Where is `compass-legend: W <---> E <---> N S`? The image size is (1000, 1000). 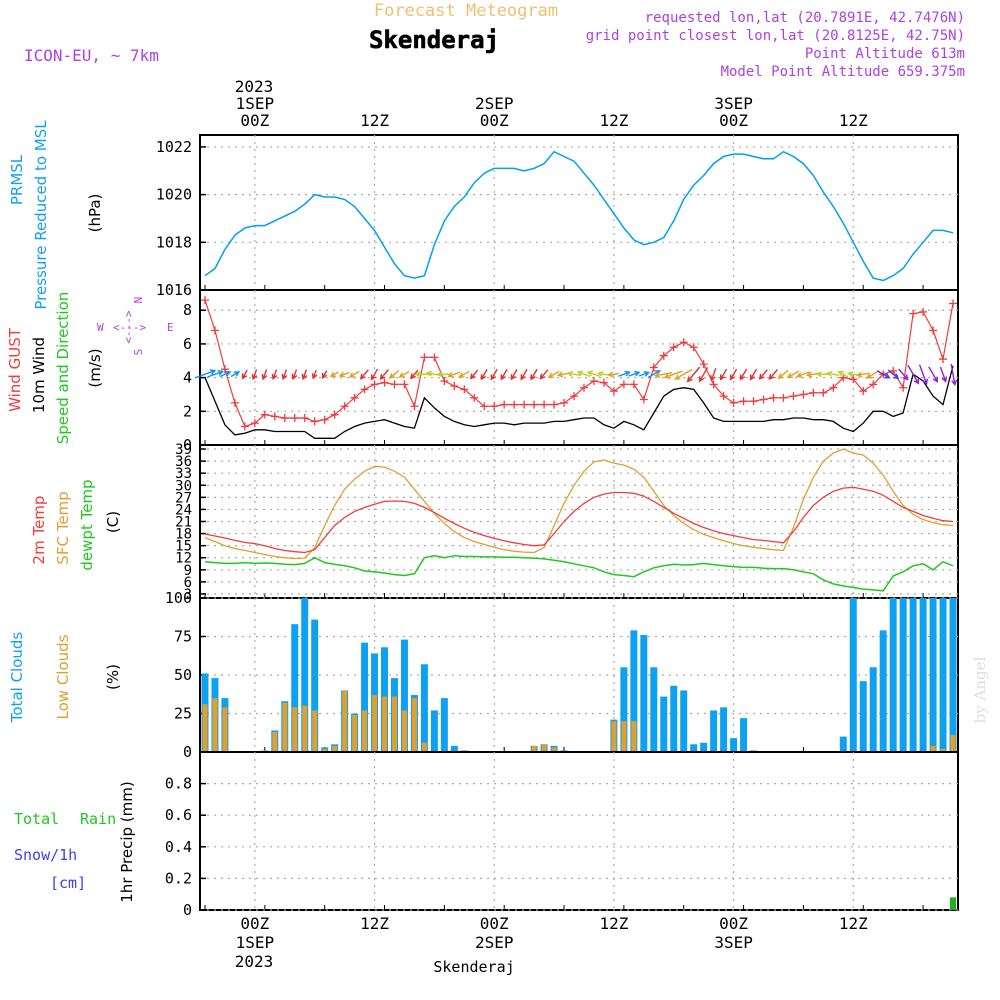 compass-legend: W <---> E <---> N S is located at coordinates (135, 326).